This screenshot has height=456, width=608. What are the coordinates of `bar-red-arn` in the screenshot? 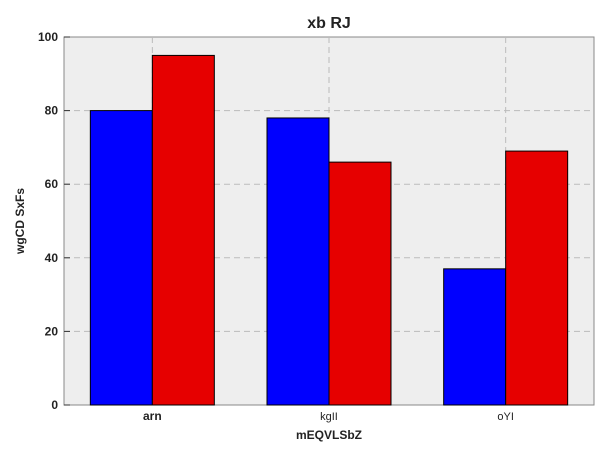 It's located at (183, 230).